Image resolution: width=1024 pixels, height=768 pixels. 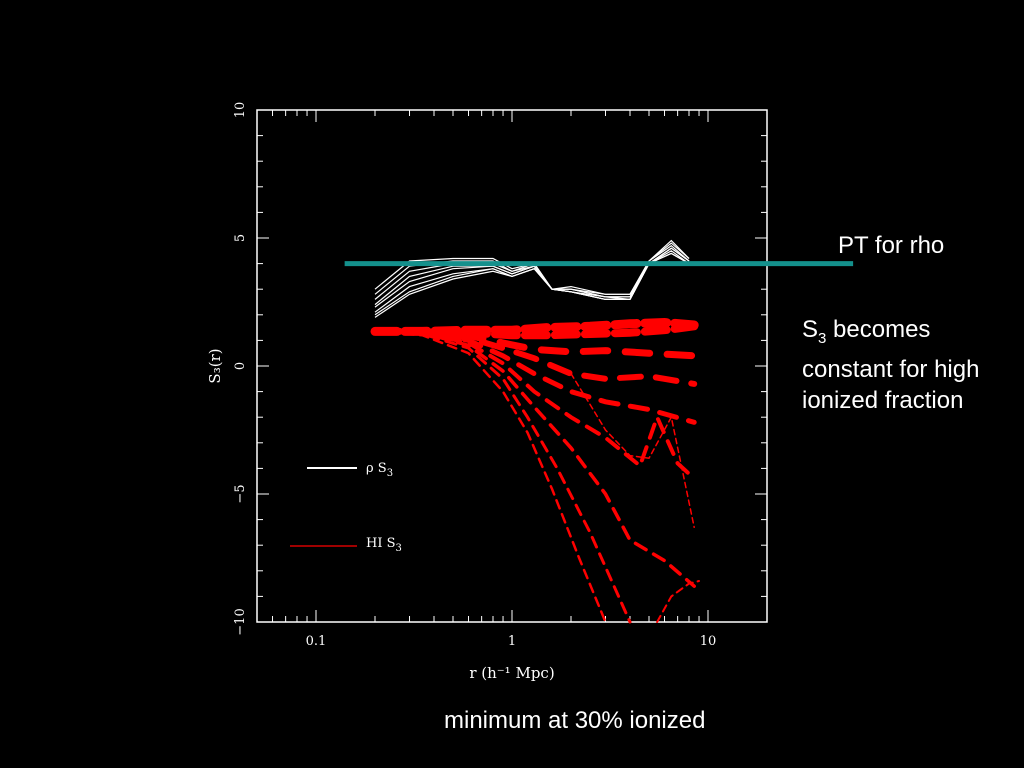 What do you see at coordinates (346, 507) in the screenshot?
I see `legend: ρ S3 HI S3` at bounding box center [346, 507].